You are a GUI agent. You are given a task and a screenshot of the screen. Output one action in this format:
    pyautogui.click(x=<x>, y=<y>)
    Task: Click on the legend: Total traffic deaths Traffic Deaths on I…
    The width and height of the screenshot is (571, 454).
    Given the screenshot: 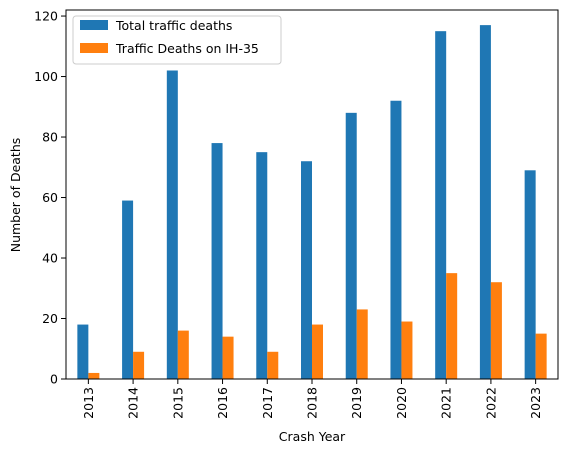 What is the action you would take?
    pyautogui.click(x=177, y=40)
    